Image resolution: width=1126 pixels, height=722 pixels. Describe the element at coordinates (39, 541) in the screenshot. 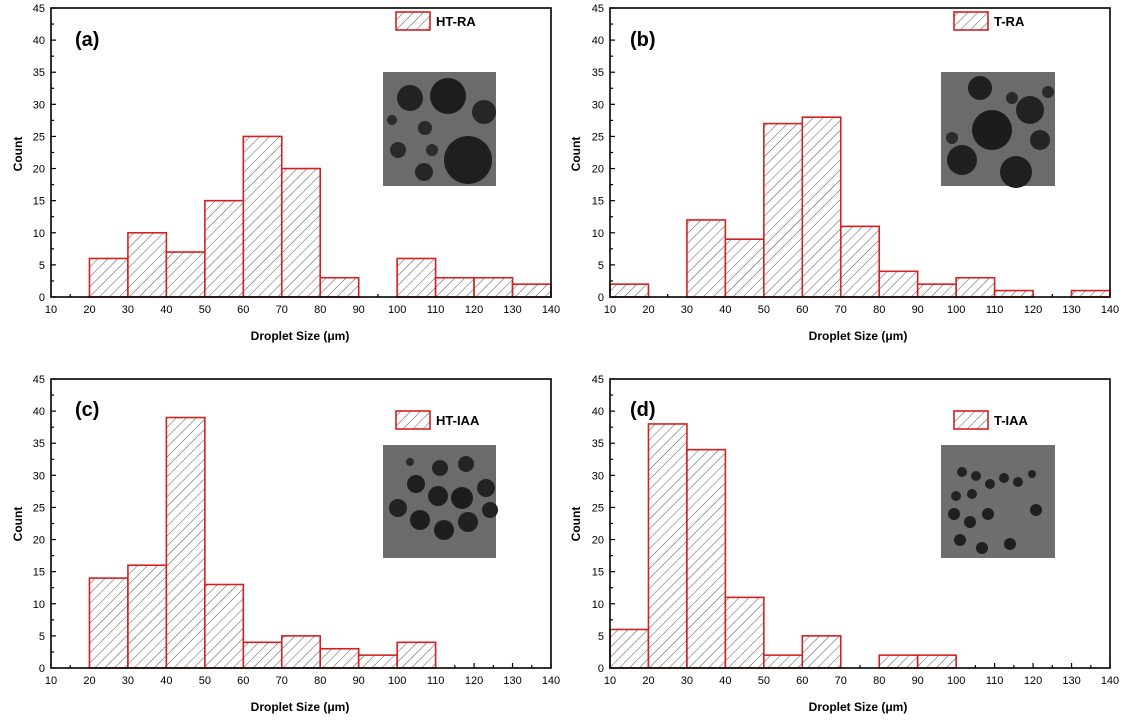

I see `y-tick-label: 20` at that location.